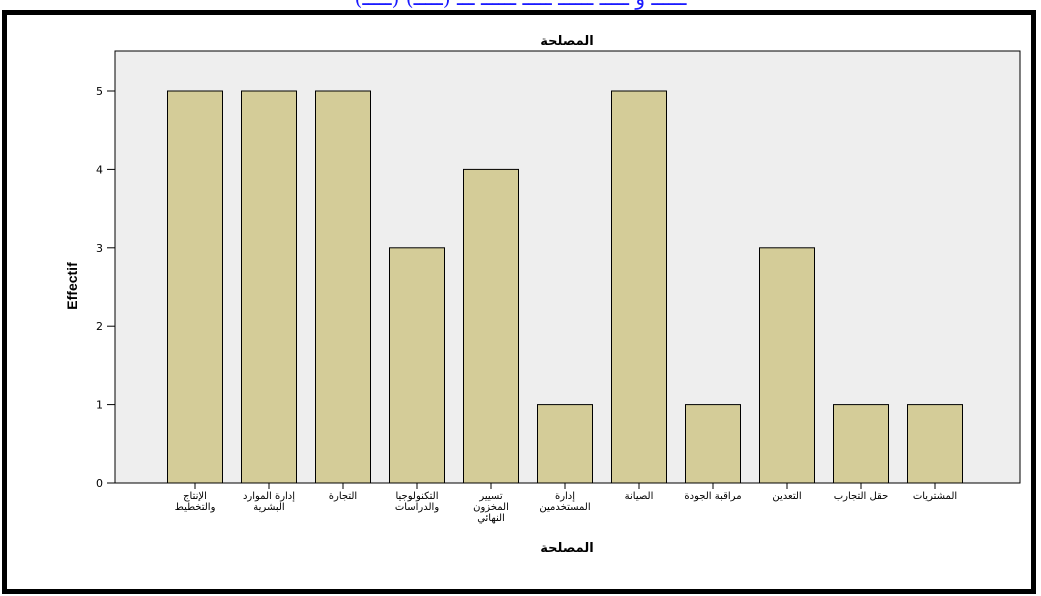 The width and height of the screenshot is (1041, 596). What do you see at coordinates (343, 496) in the screenshot?
I see `x-tick-label: التجارة` at bounding box center [343, 496].